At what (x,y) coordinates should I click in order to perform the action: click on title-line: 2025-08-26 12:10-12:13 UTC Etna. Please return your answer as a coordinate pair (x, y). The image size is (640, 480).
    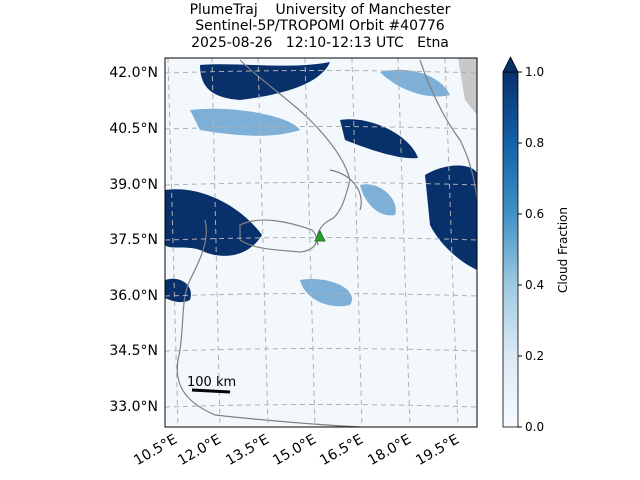
    Looking at the image, I should click on (320, 43).